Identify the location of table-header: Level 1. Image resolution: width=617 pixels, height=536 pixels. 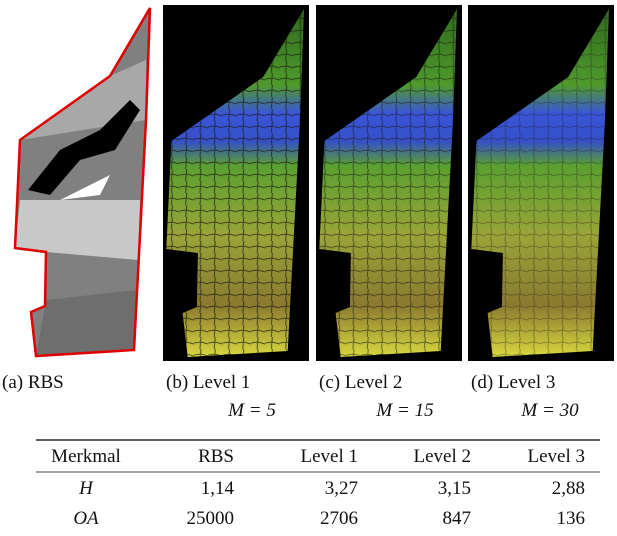
(329, 456).